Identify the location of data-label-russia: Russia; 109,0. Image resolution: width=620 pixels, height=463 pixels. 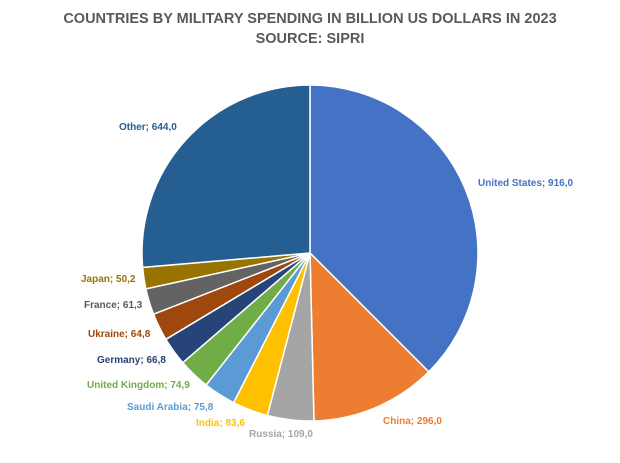
(281, 434).